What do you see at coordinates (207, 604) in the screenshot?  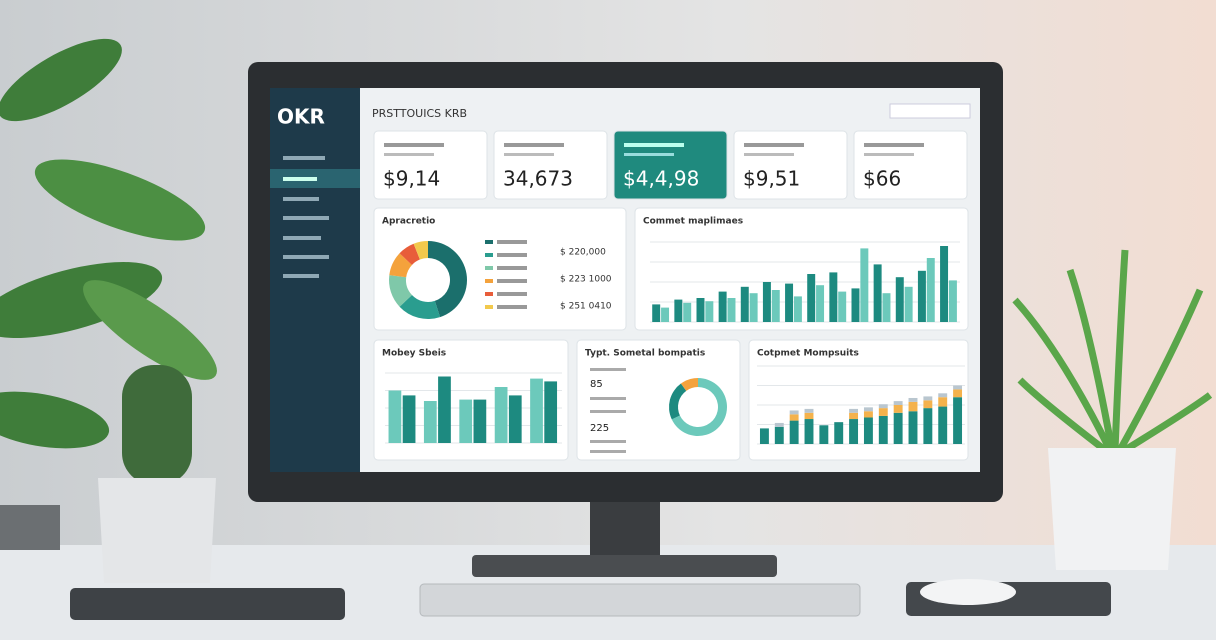 I see `tablet` at bounding box center [207, 604].